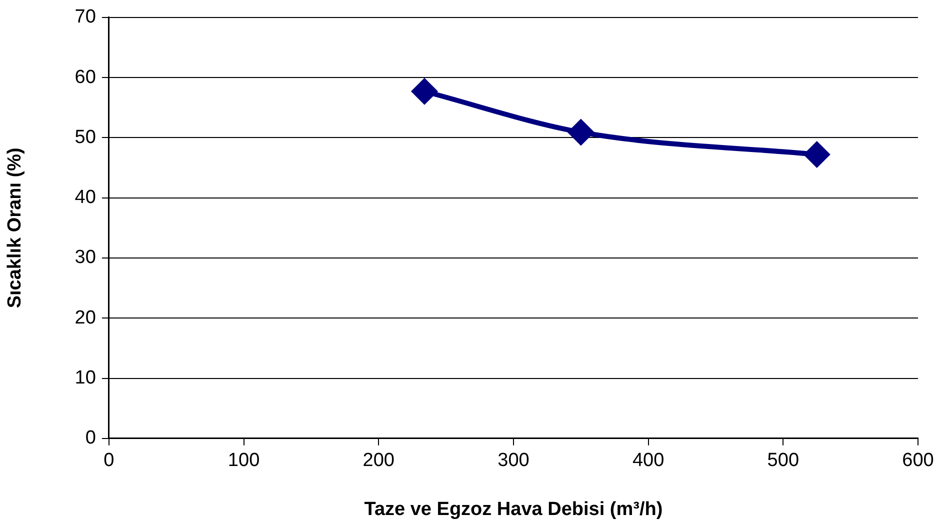 Image resolution: width=944 pixels, height=523 pixels. Describe the element at coordinates (783, 461) in the screenshot. I see `x-tick-label: 500` at that location.